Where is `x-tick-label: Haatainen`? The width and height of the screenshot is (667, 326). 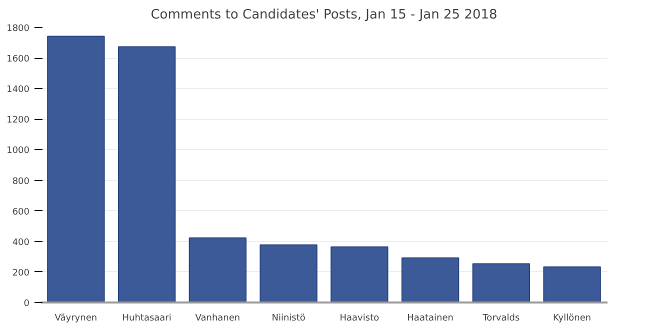 x-tick-label: Haatainen is located at coordinates (430, 319).